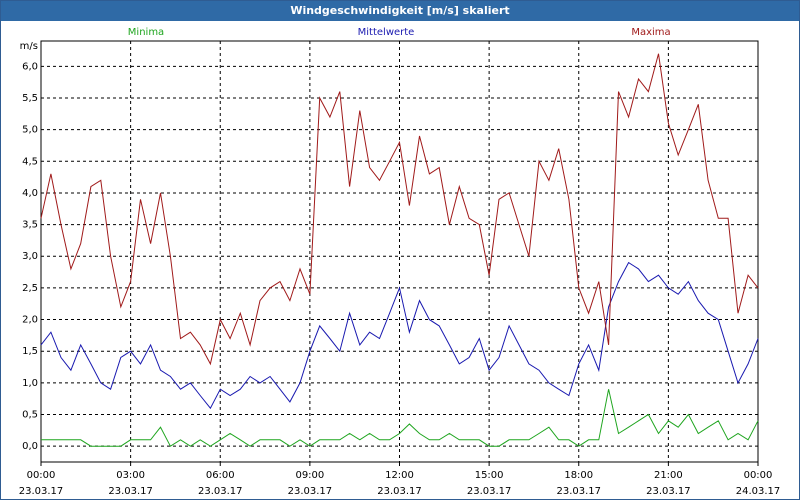 The width and height of the screenshot is (800, 500). What do you see at coordinates (578, 475) in the screenshot?
I see `x-tick-time: 18:00` at bounding box center [578, 475].